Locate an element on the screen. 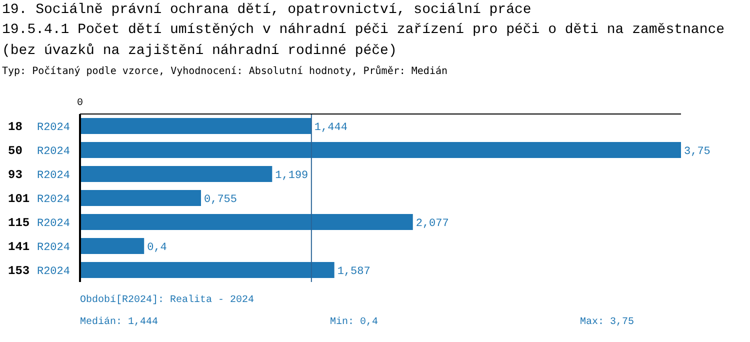 This screenshot has width=750, height=342. y-tick-label: 50 is located at coordinates (15, 151).